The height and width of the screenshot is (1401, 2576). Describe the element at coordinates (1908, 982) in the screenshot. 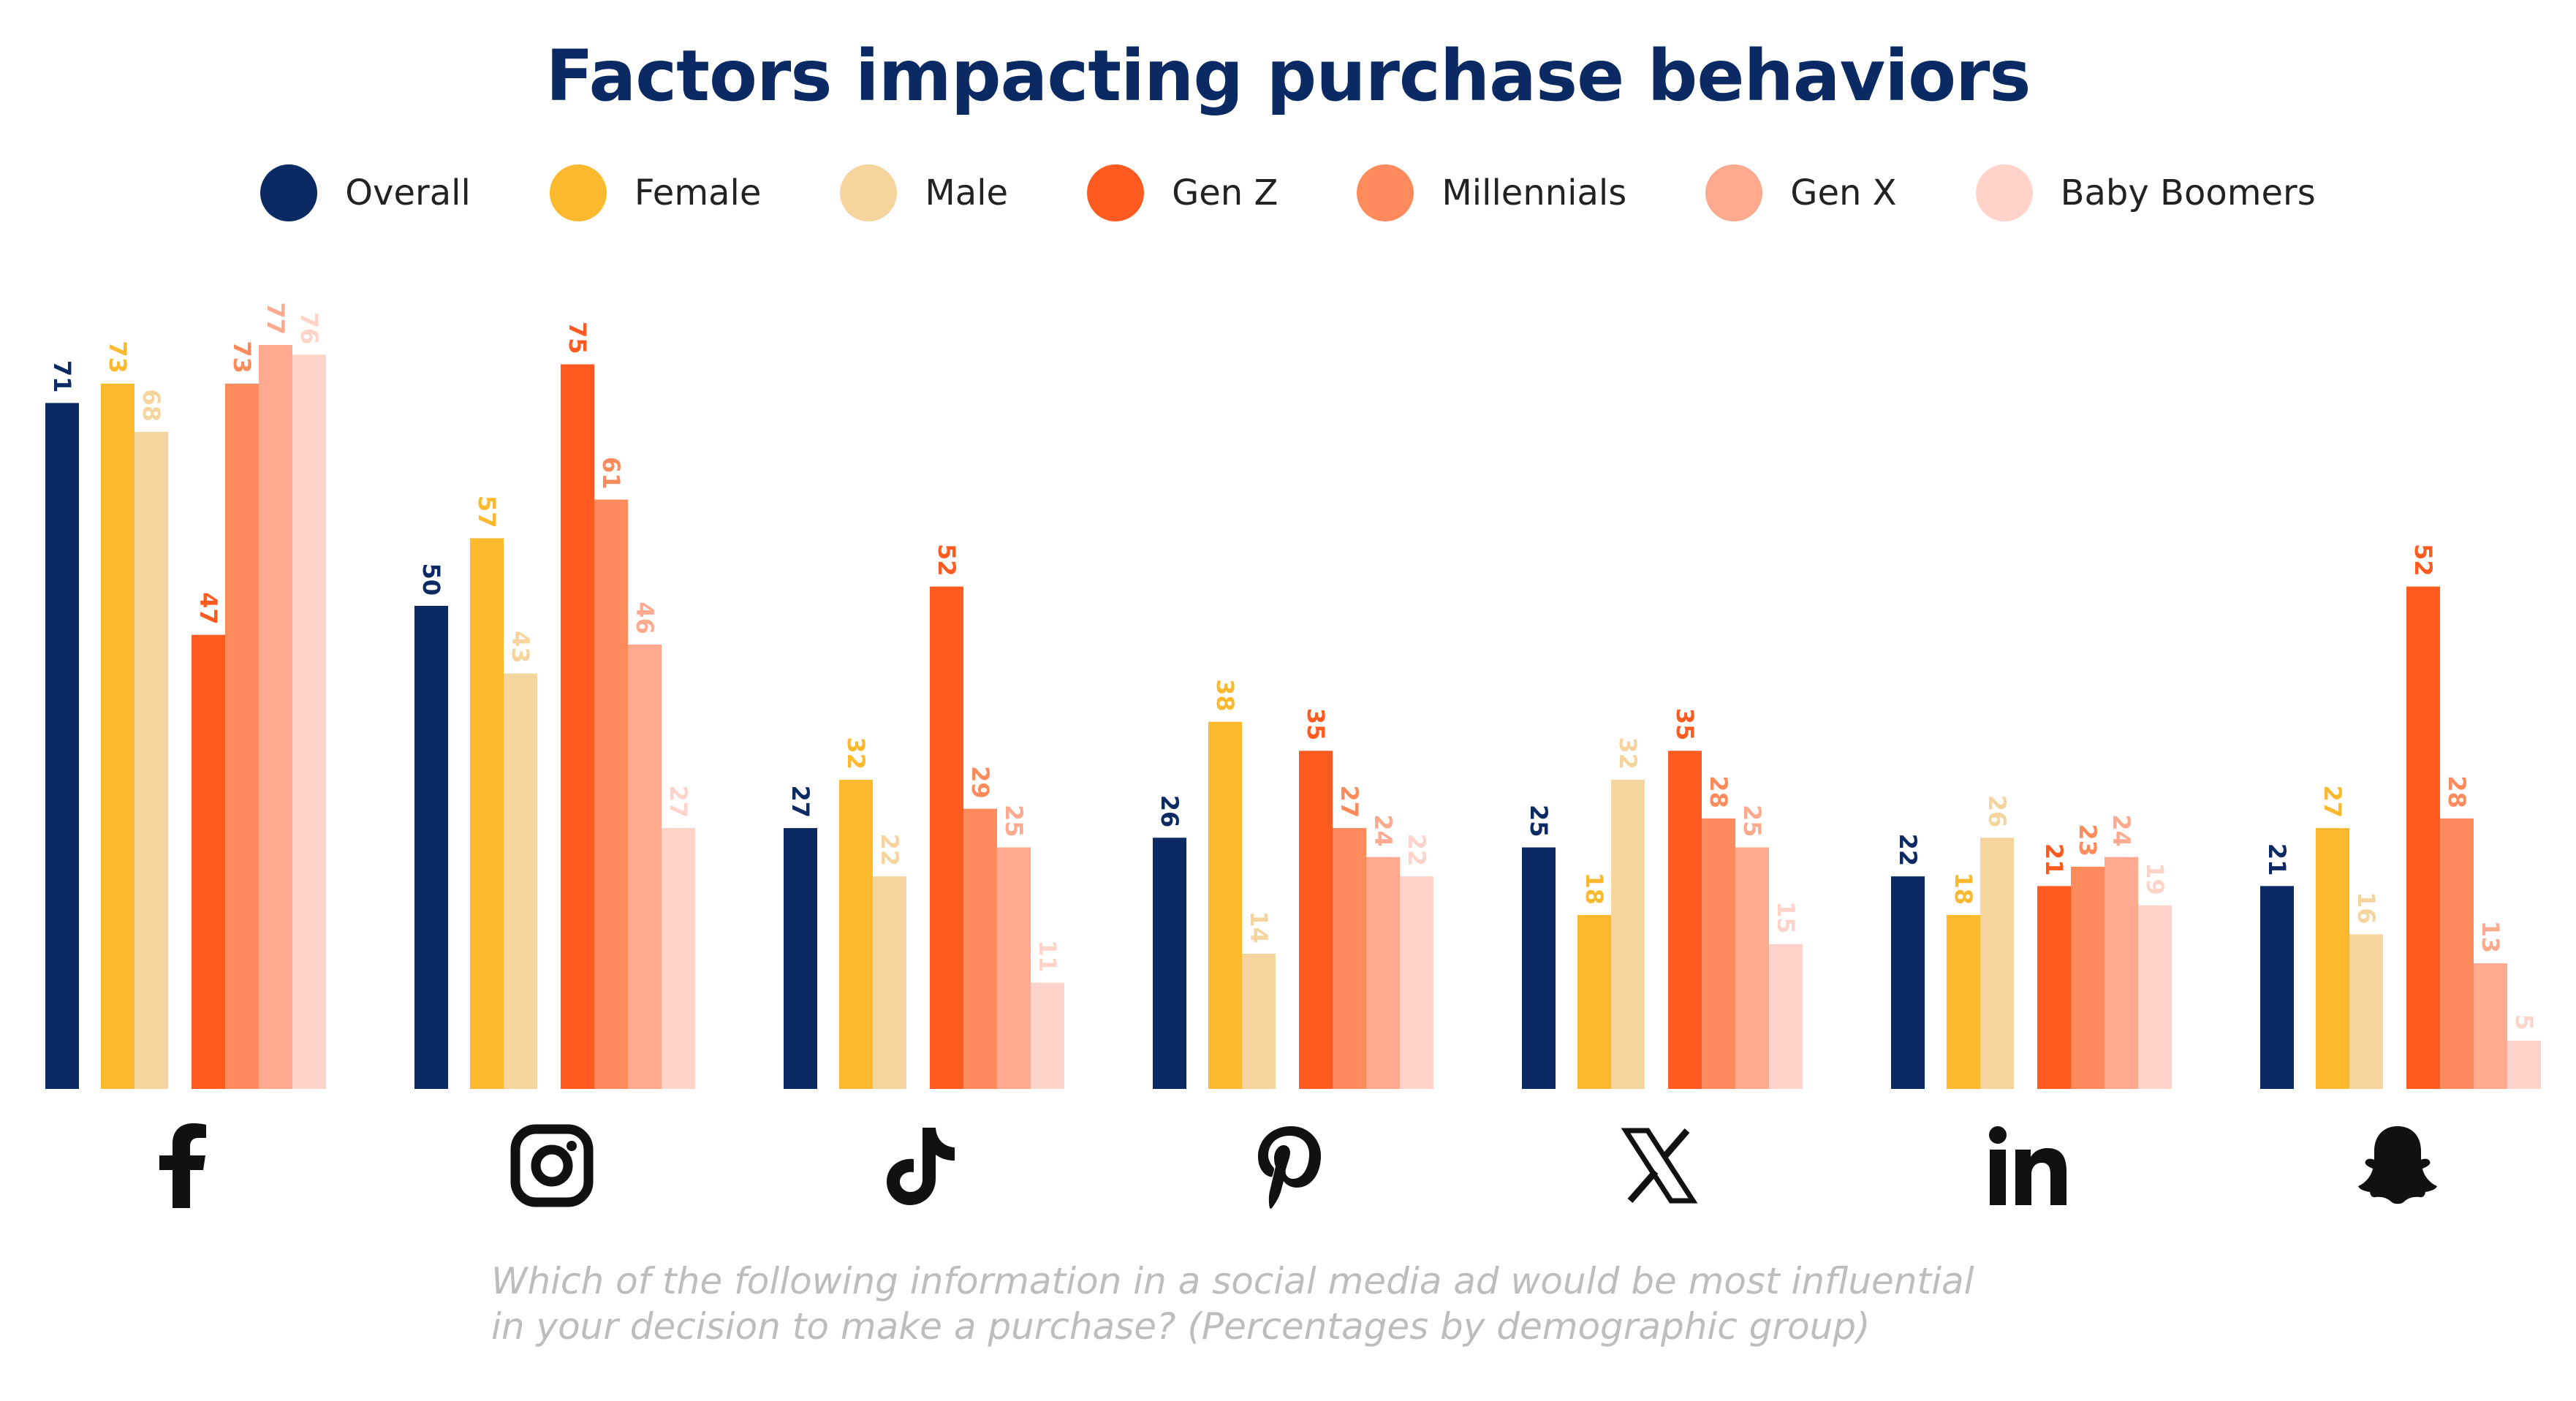

I see `bar-linkedin-overall` at that location.